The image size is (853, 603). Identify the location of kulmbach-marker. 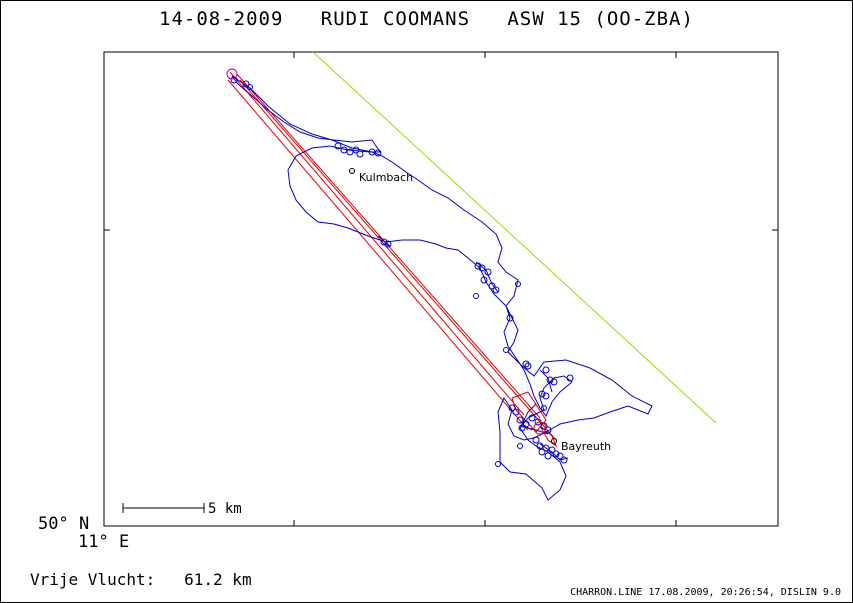
(352, 171).